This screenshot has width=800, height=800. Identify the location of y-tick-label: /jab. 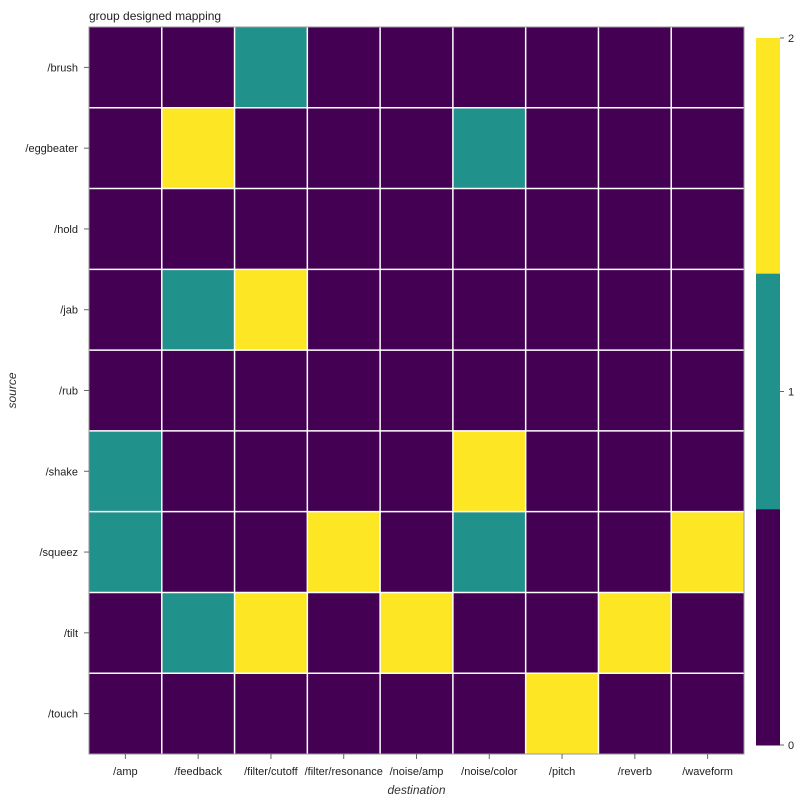
(69, 311).